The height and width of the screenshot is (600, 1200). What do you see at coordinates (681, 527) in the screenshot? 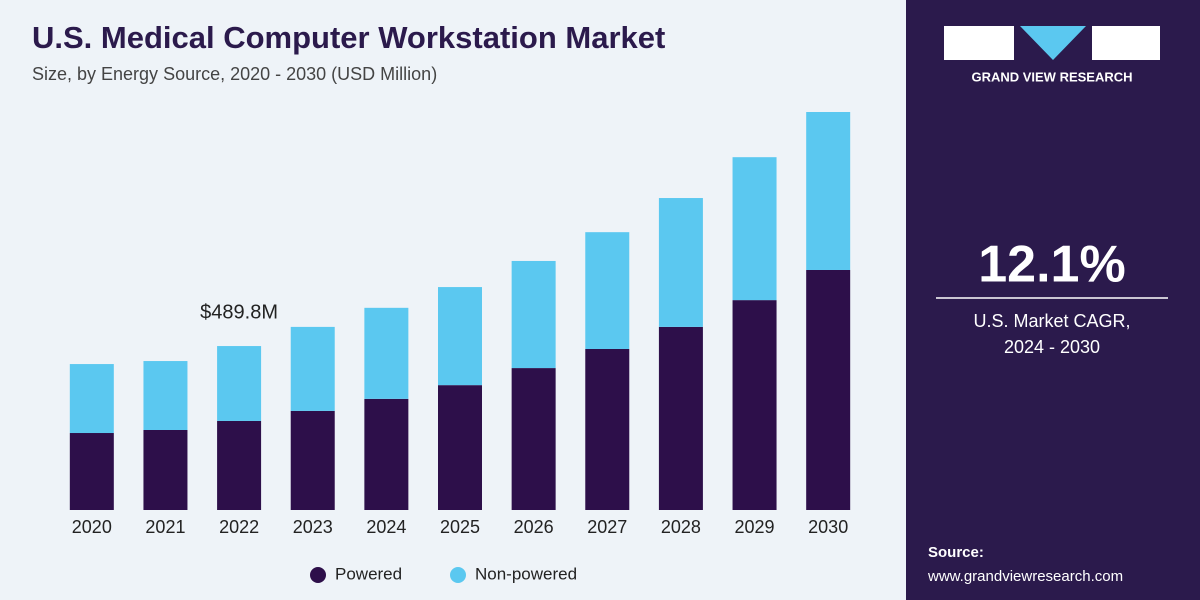
I see `x-tick-label: 2028` at bounding box center [681, 527].